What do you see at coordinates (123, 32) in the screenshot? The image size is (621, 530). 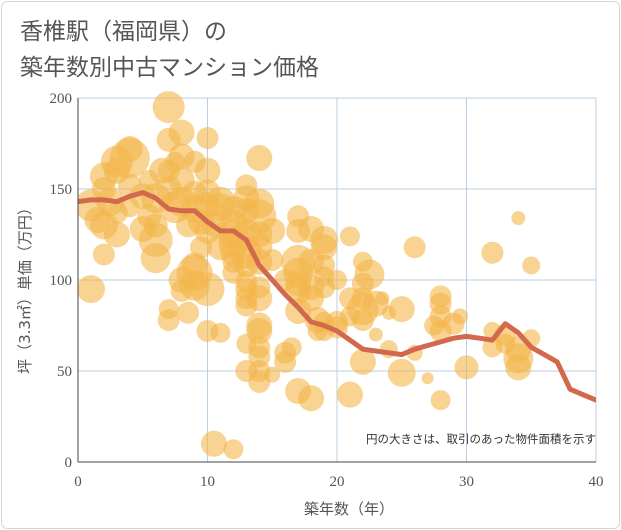 I see `title-line-1: 香椎駅（福岡県）の` at bounding box center [123, 32].